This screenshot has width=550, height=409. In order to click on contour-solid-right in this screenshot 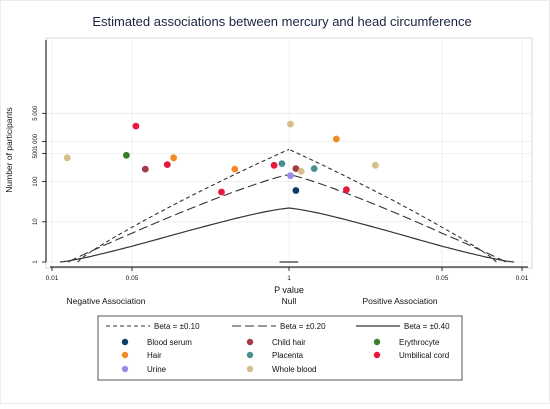, I will do `click(401, 235)`.